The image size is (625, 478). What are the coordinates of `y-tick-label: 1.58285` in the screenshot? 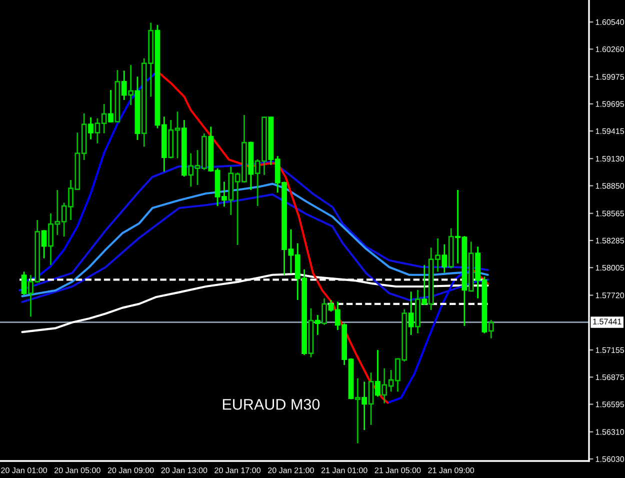 It's located at (610, 241).